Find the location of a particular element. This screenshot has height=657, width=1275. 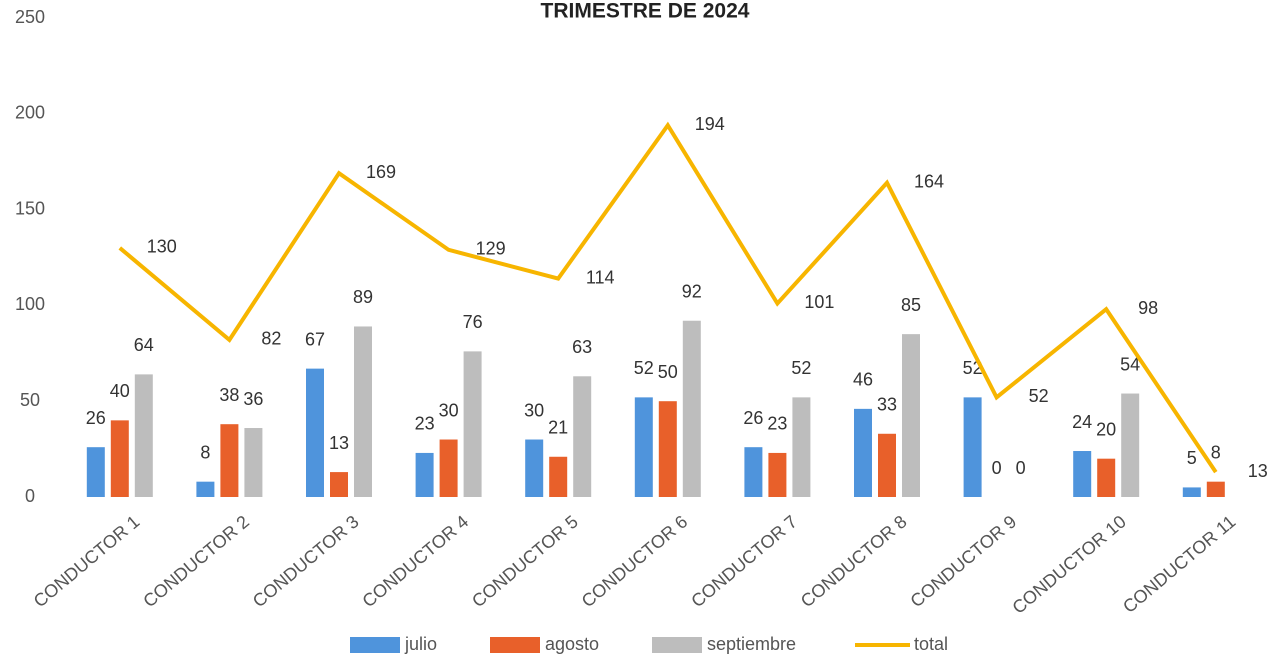

chart-title: TRIMESTRE DE 2024 is located at coordinates (645, 11).